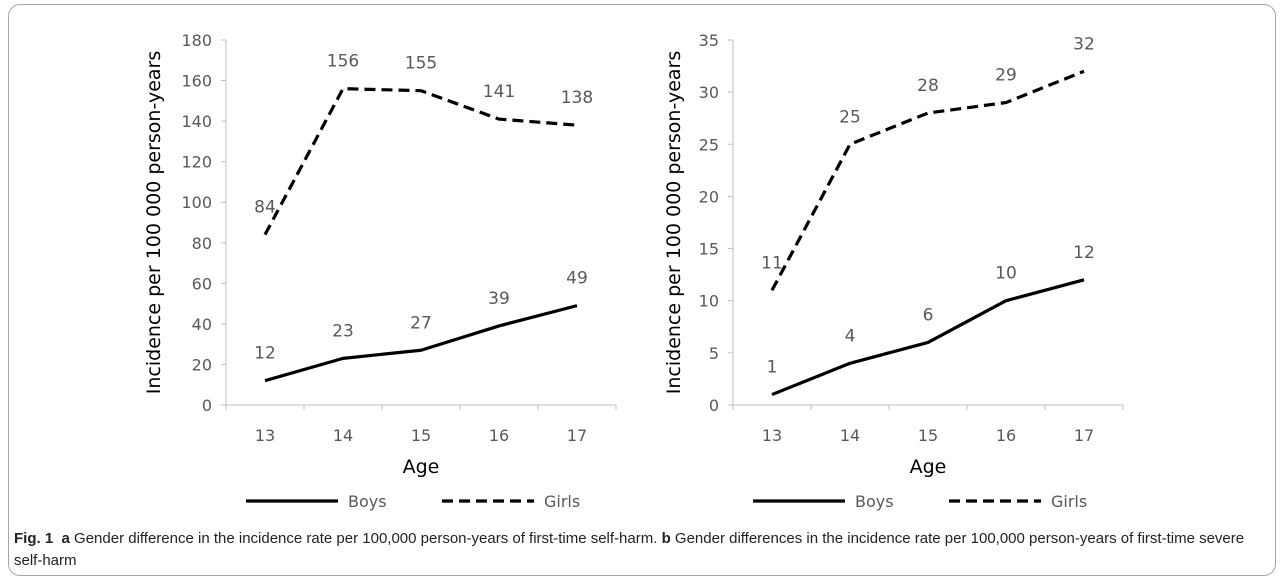  I want to click on data-label-boys: 1, so click(772, 368).